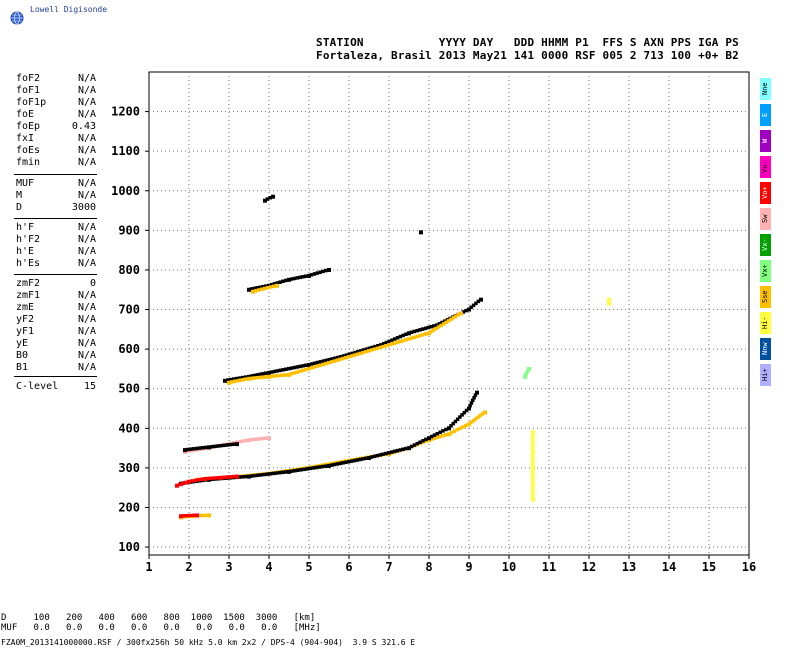  Describe the element at coordinates (83, 207) in the screenshot. I see `param-value-d: 3000` at that location.